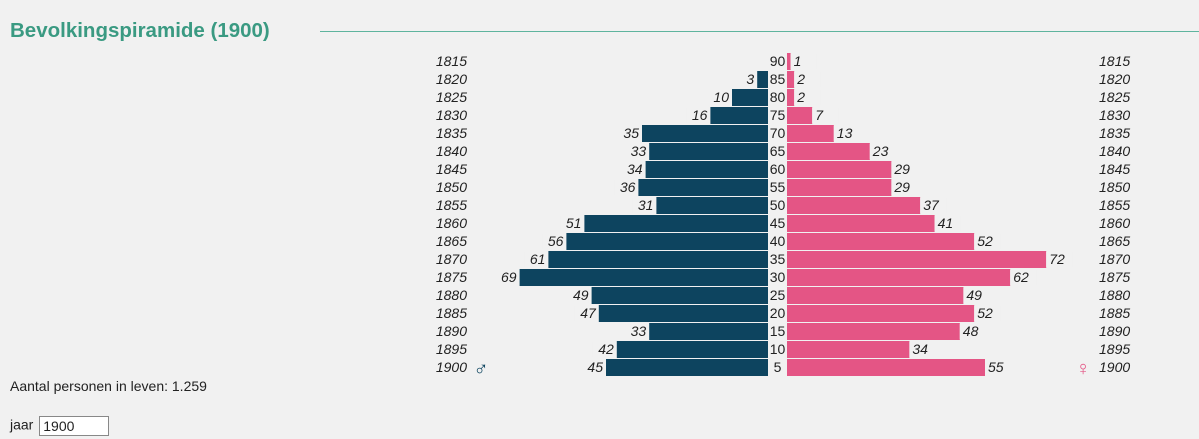  Describe the element at coordinates (1114, 259) in the screenshot. I see `birth-year-label-right: 1870` at that location.